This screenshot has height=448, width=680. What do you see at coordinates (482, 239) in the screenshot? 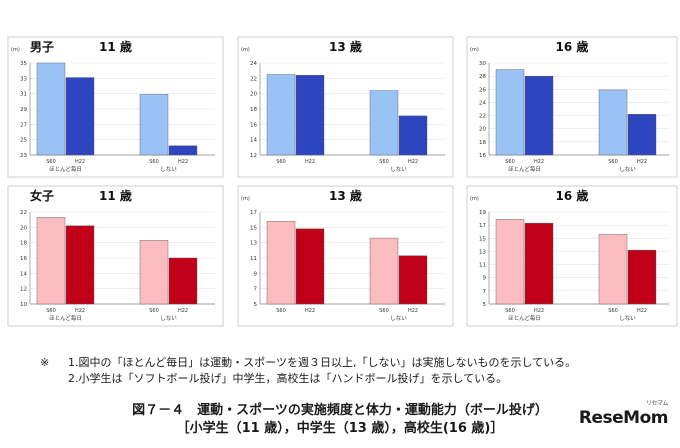
I see `y-tick-label: 15` at bounding box center [482, 239].